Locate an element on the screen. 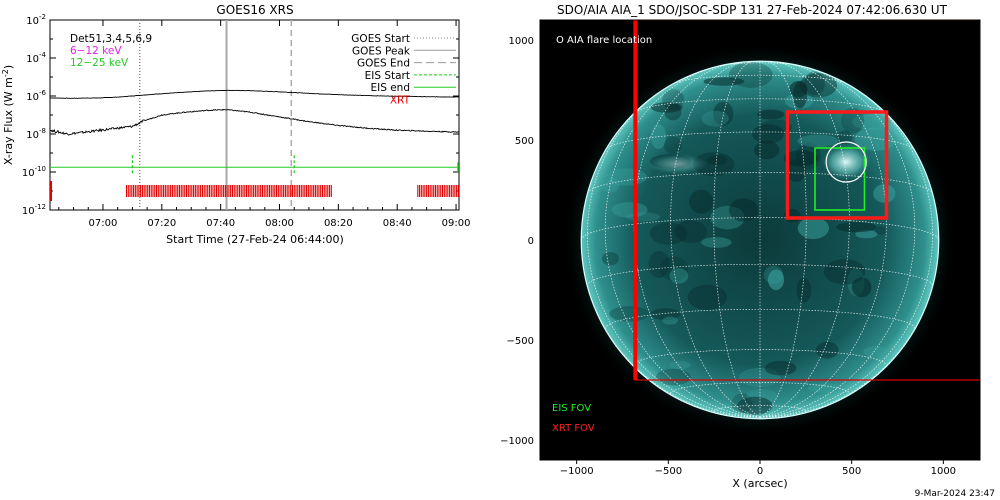 The image size is (1000, 500). aia-x-tick-label: −1000 is located at coordinates (577, 471).